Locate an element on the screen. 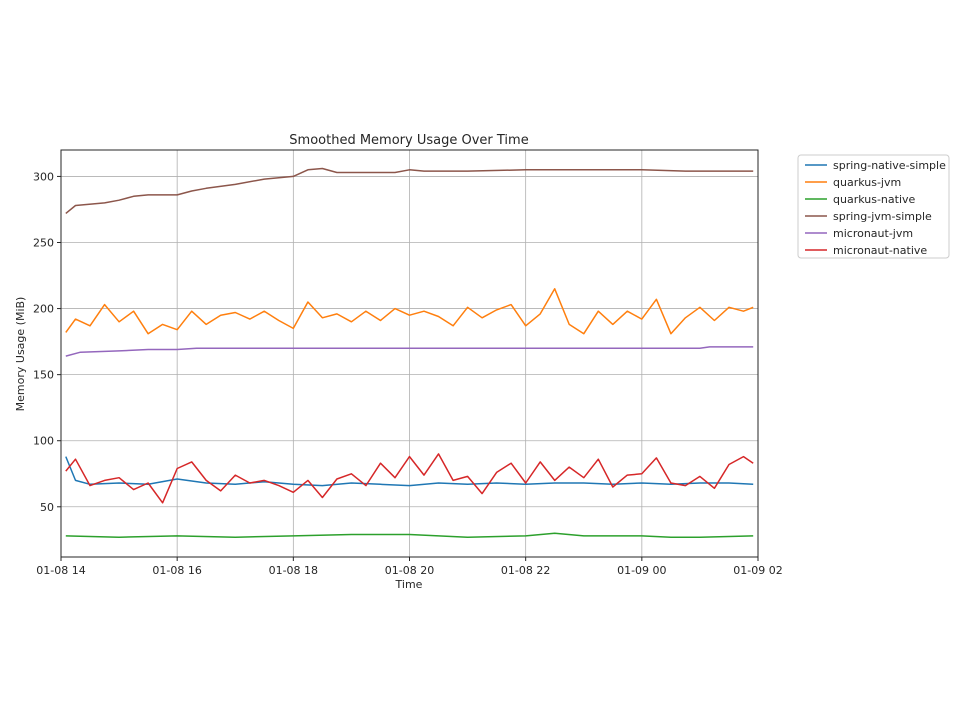  series-line-spring-native-simple is located at coordinates (409, 471).